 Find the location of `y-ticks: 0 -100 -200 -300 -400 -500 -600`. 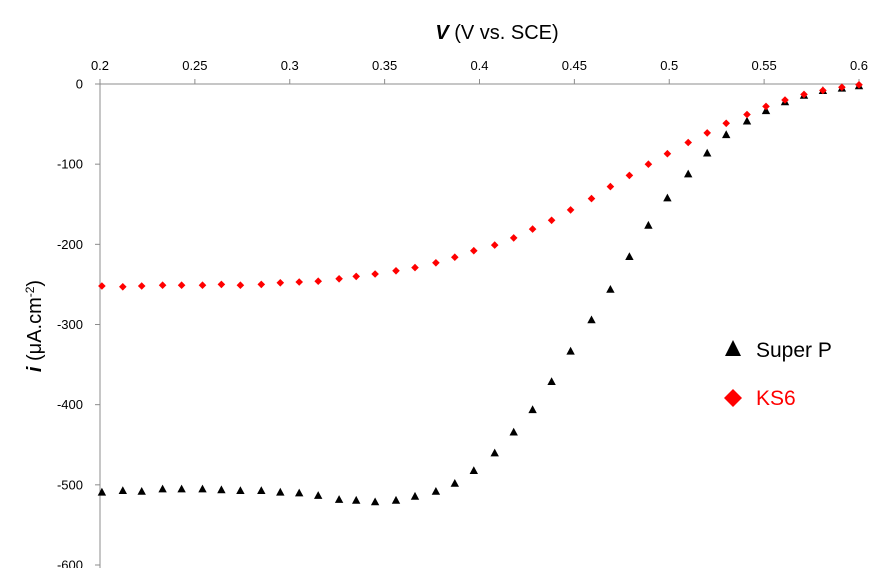

y-ticks: 0 -100 -200 -300 -400 -500 -600 is located at coordinates (78, 322).